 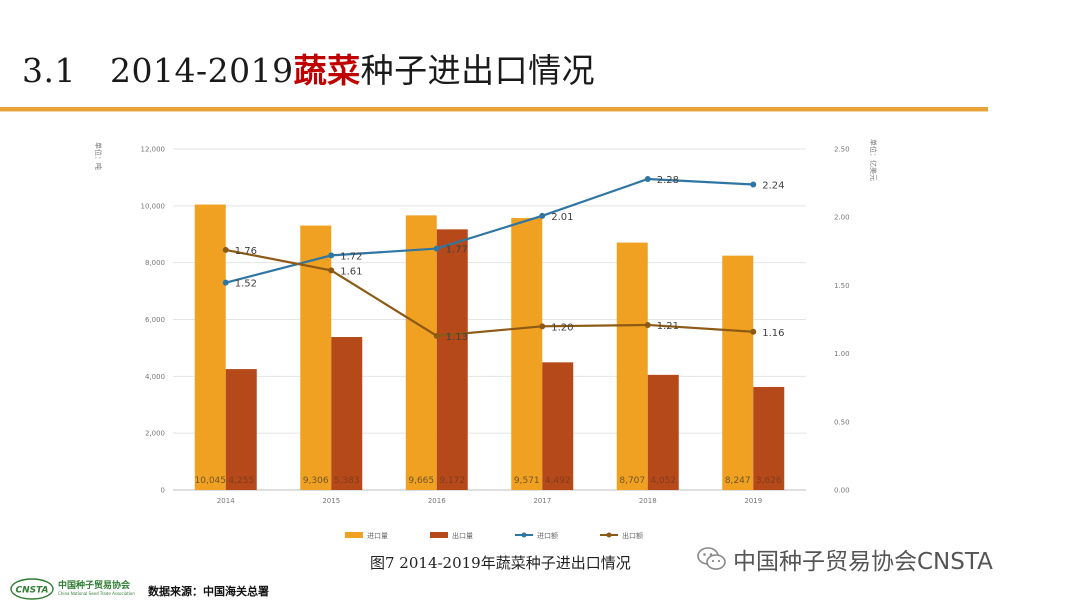 I want to click on title-underline-shadow, so click(x=494, y=111).